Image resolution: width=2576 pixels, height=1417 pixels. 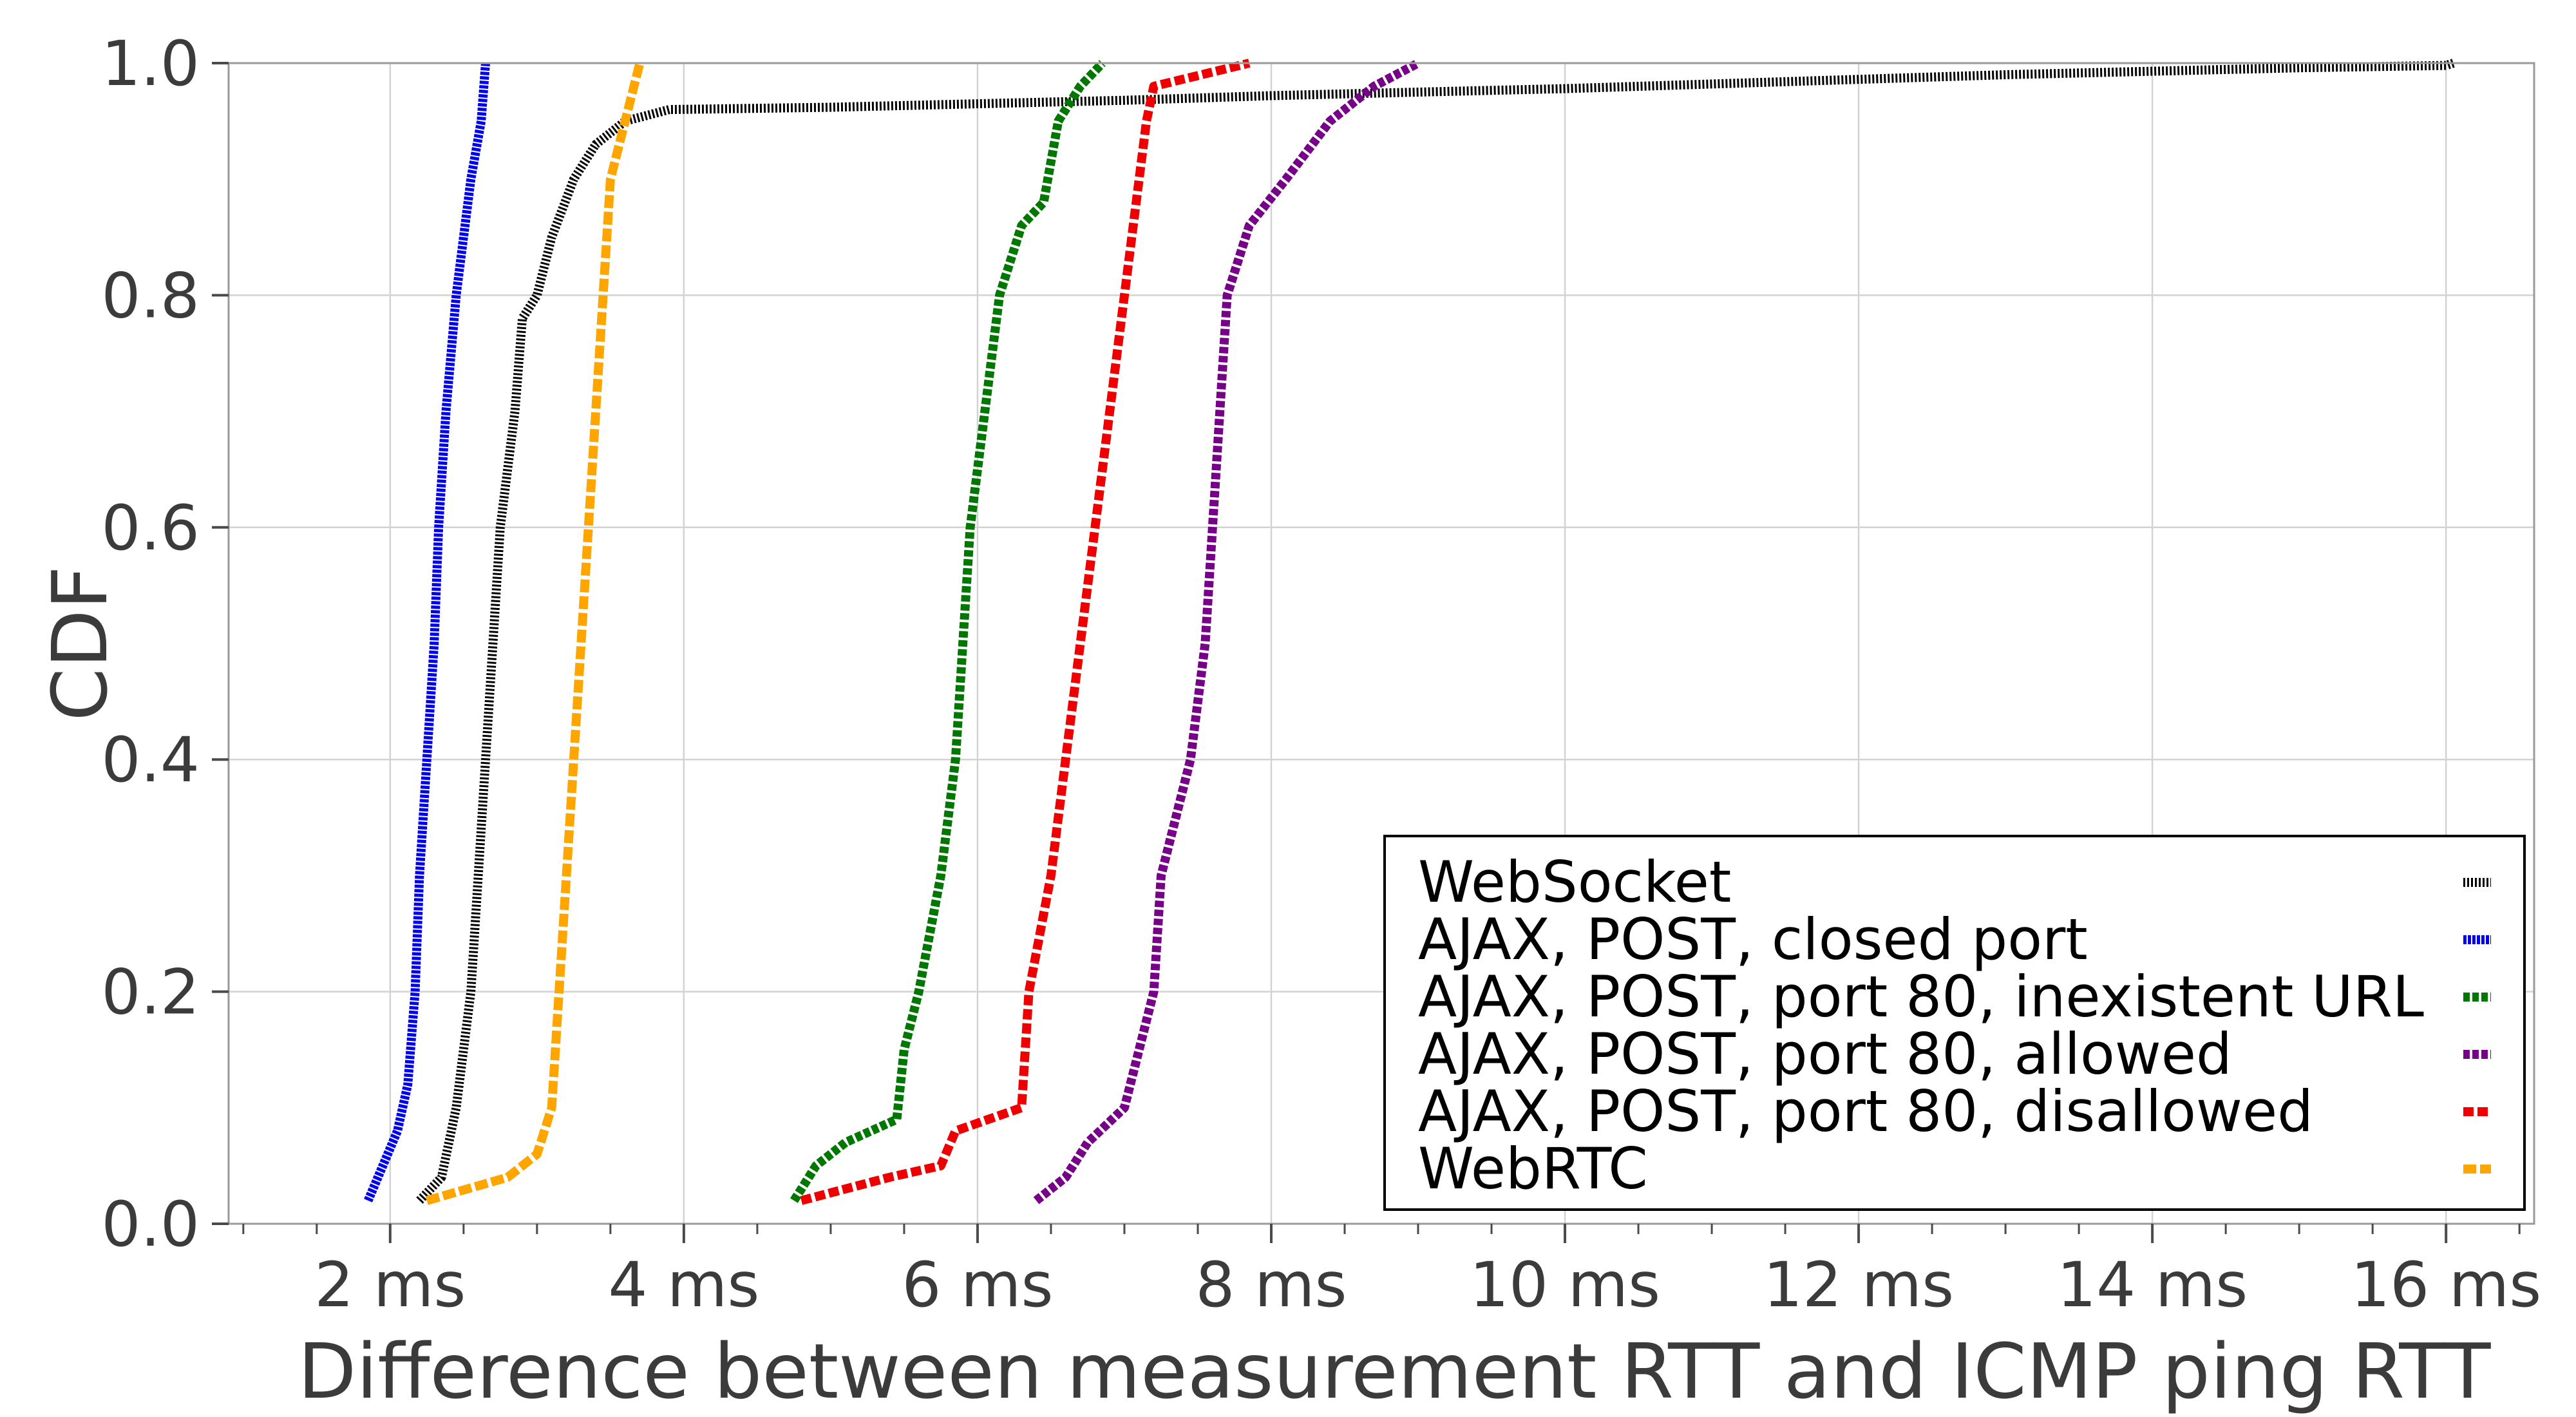 I want to click on legend-label: WebRTC, so click(x=1533, y=1169).